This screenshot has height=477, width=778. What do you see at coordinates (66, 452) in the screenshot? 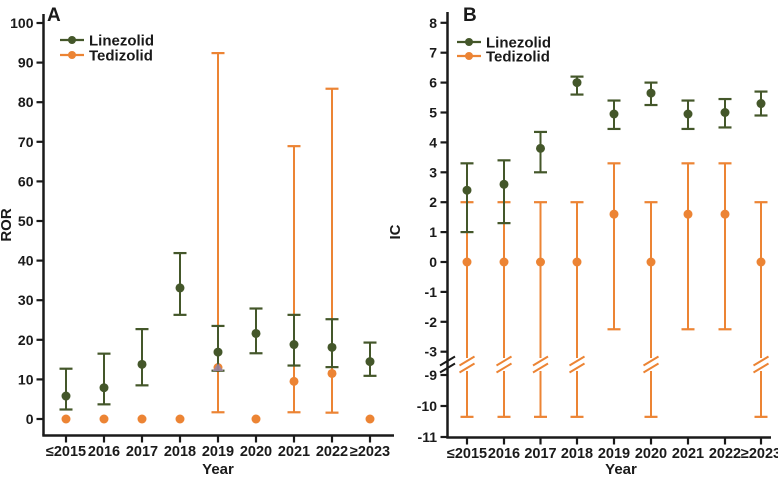
I see `x-tick-label-a-2015: ≤2015` at bounding box center [66, 452].